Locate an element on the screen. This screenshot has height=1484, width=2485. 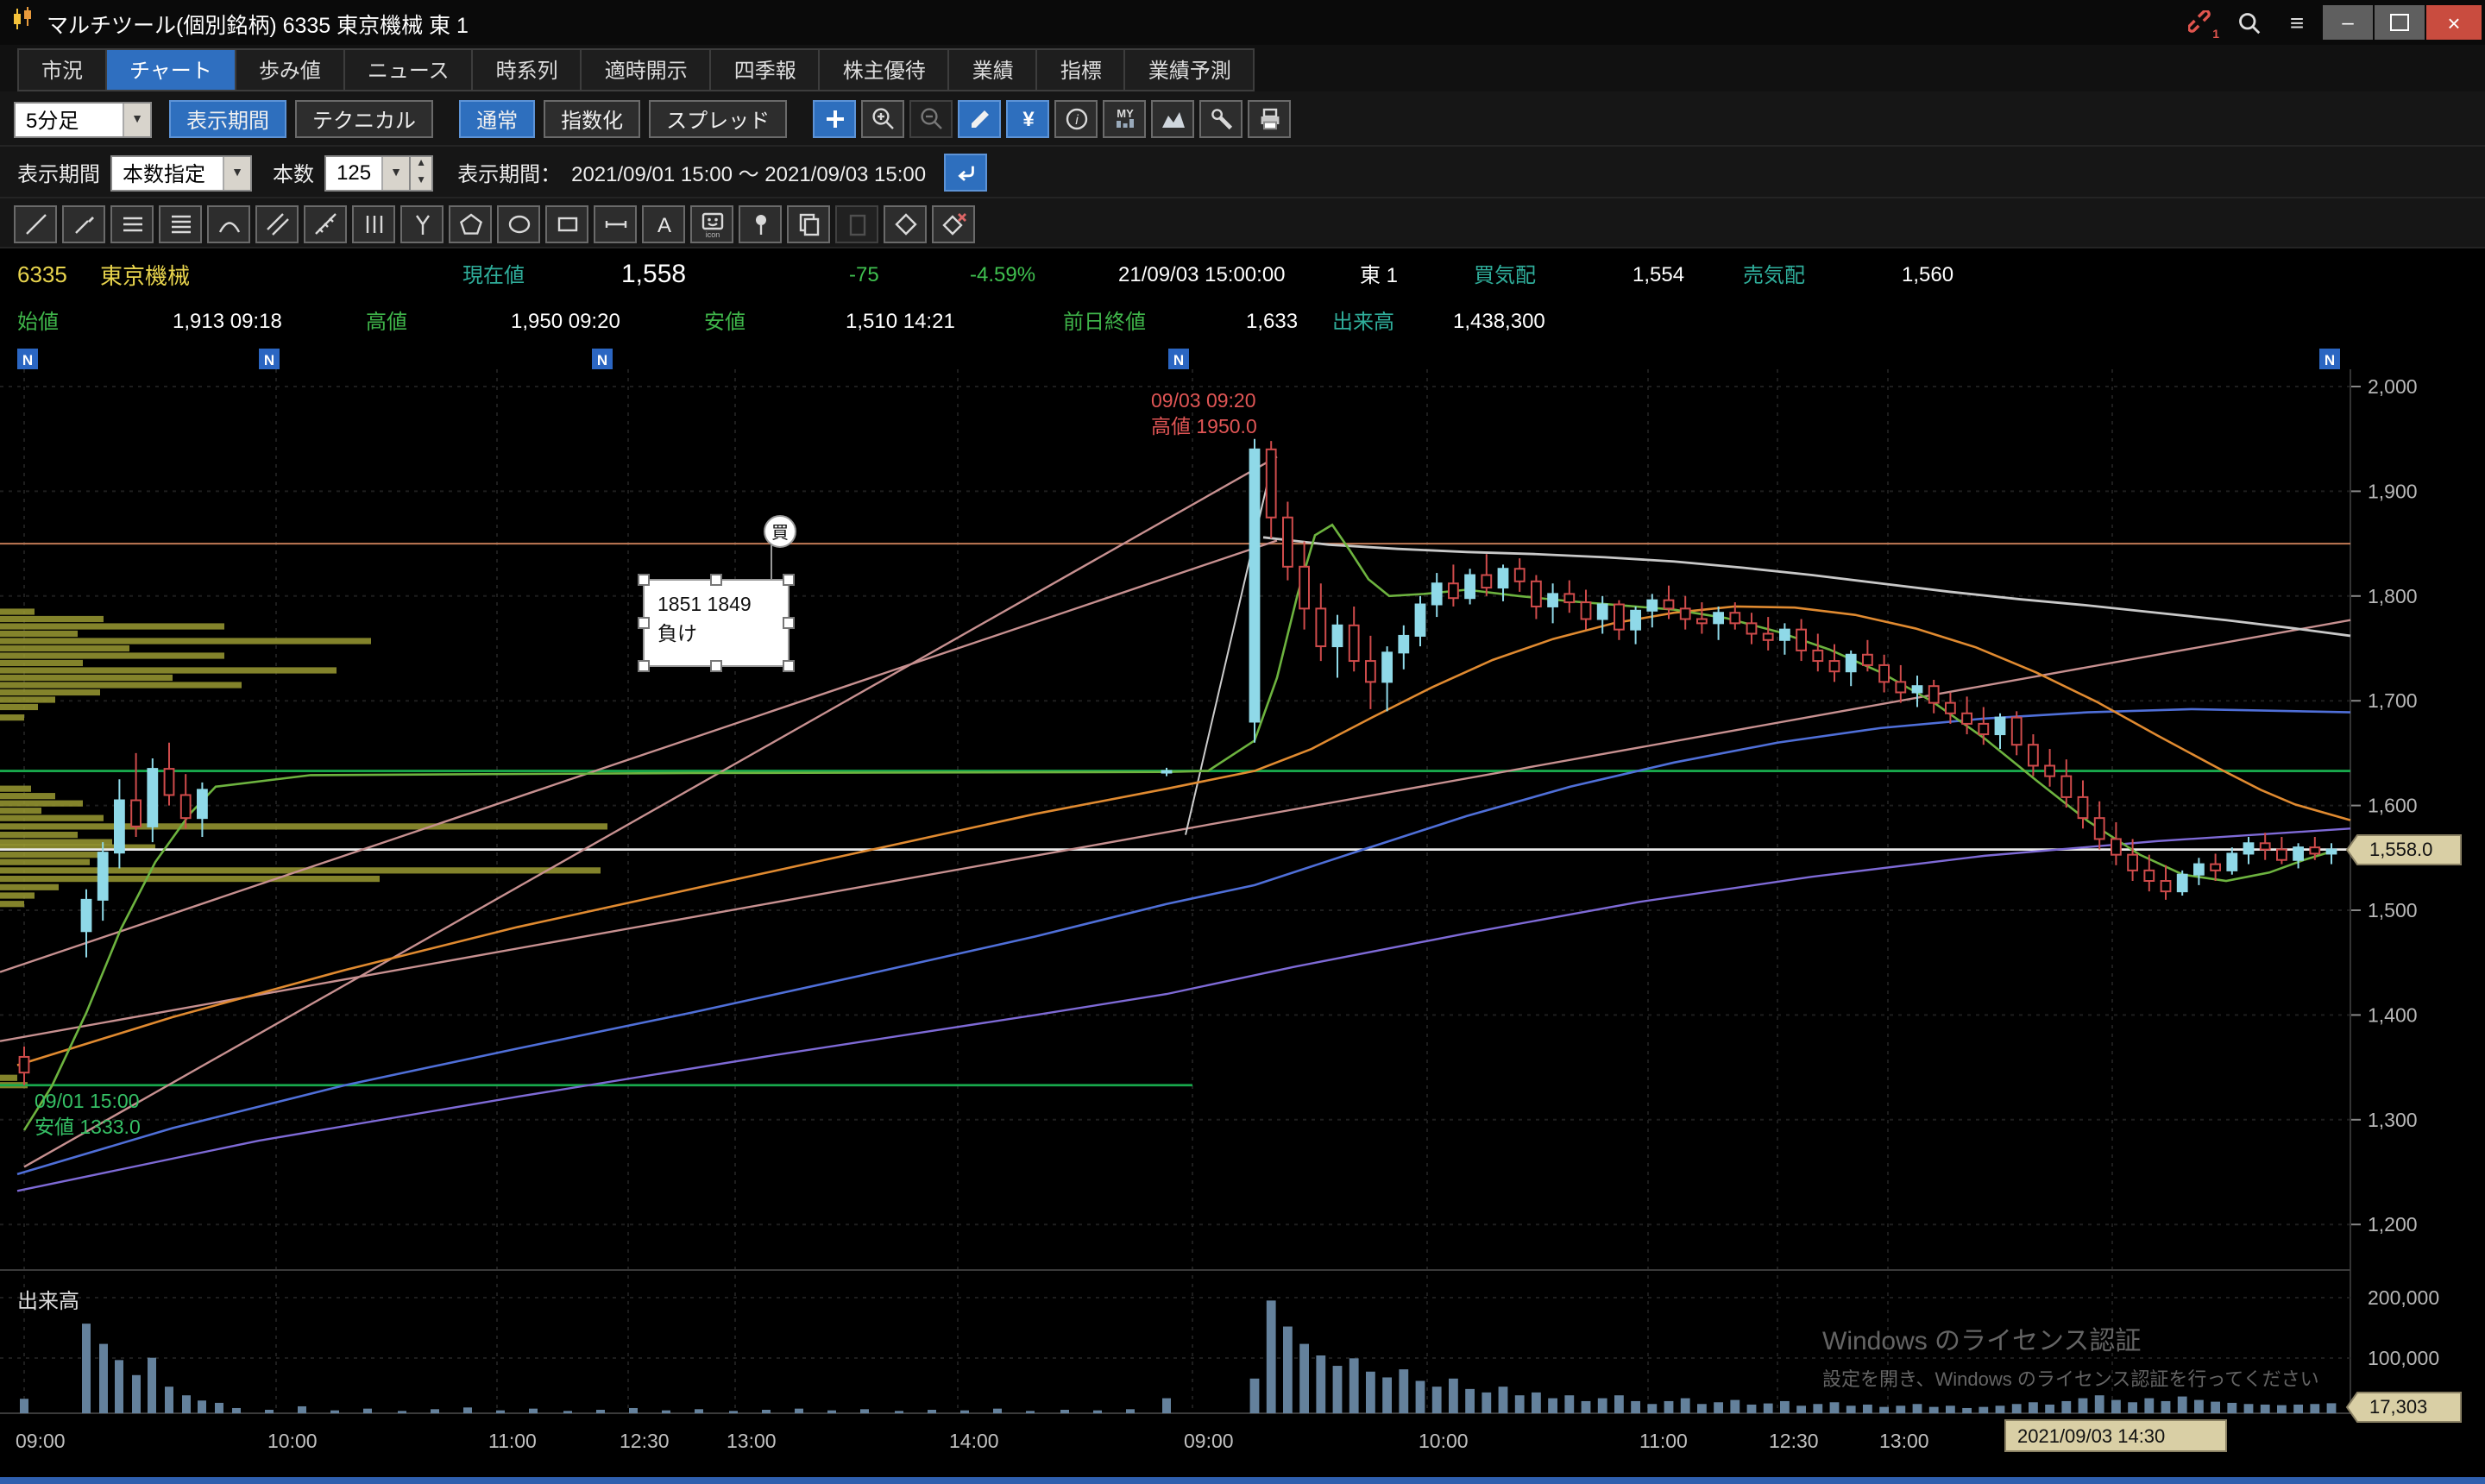
zoom-in-button is located at coordinates (883, 119).